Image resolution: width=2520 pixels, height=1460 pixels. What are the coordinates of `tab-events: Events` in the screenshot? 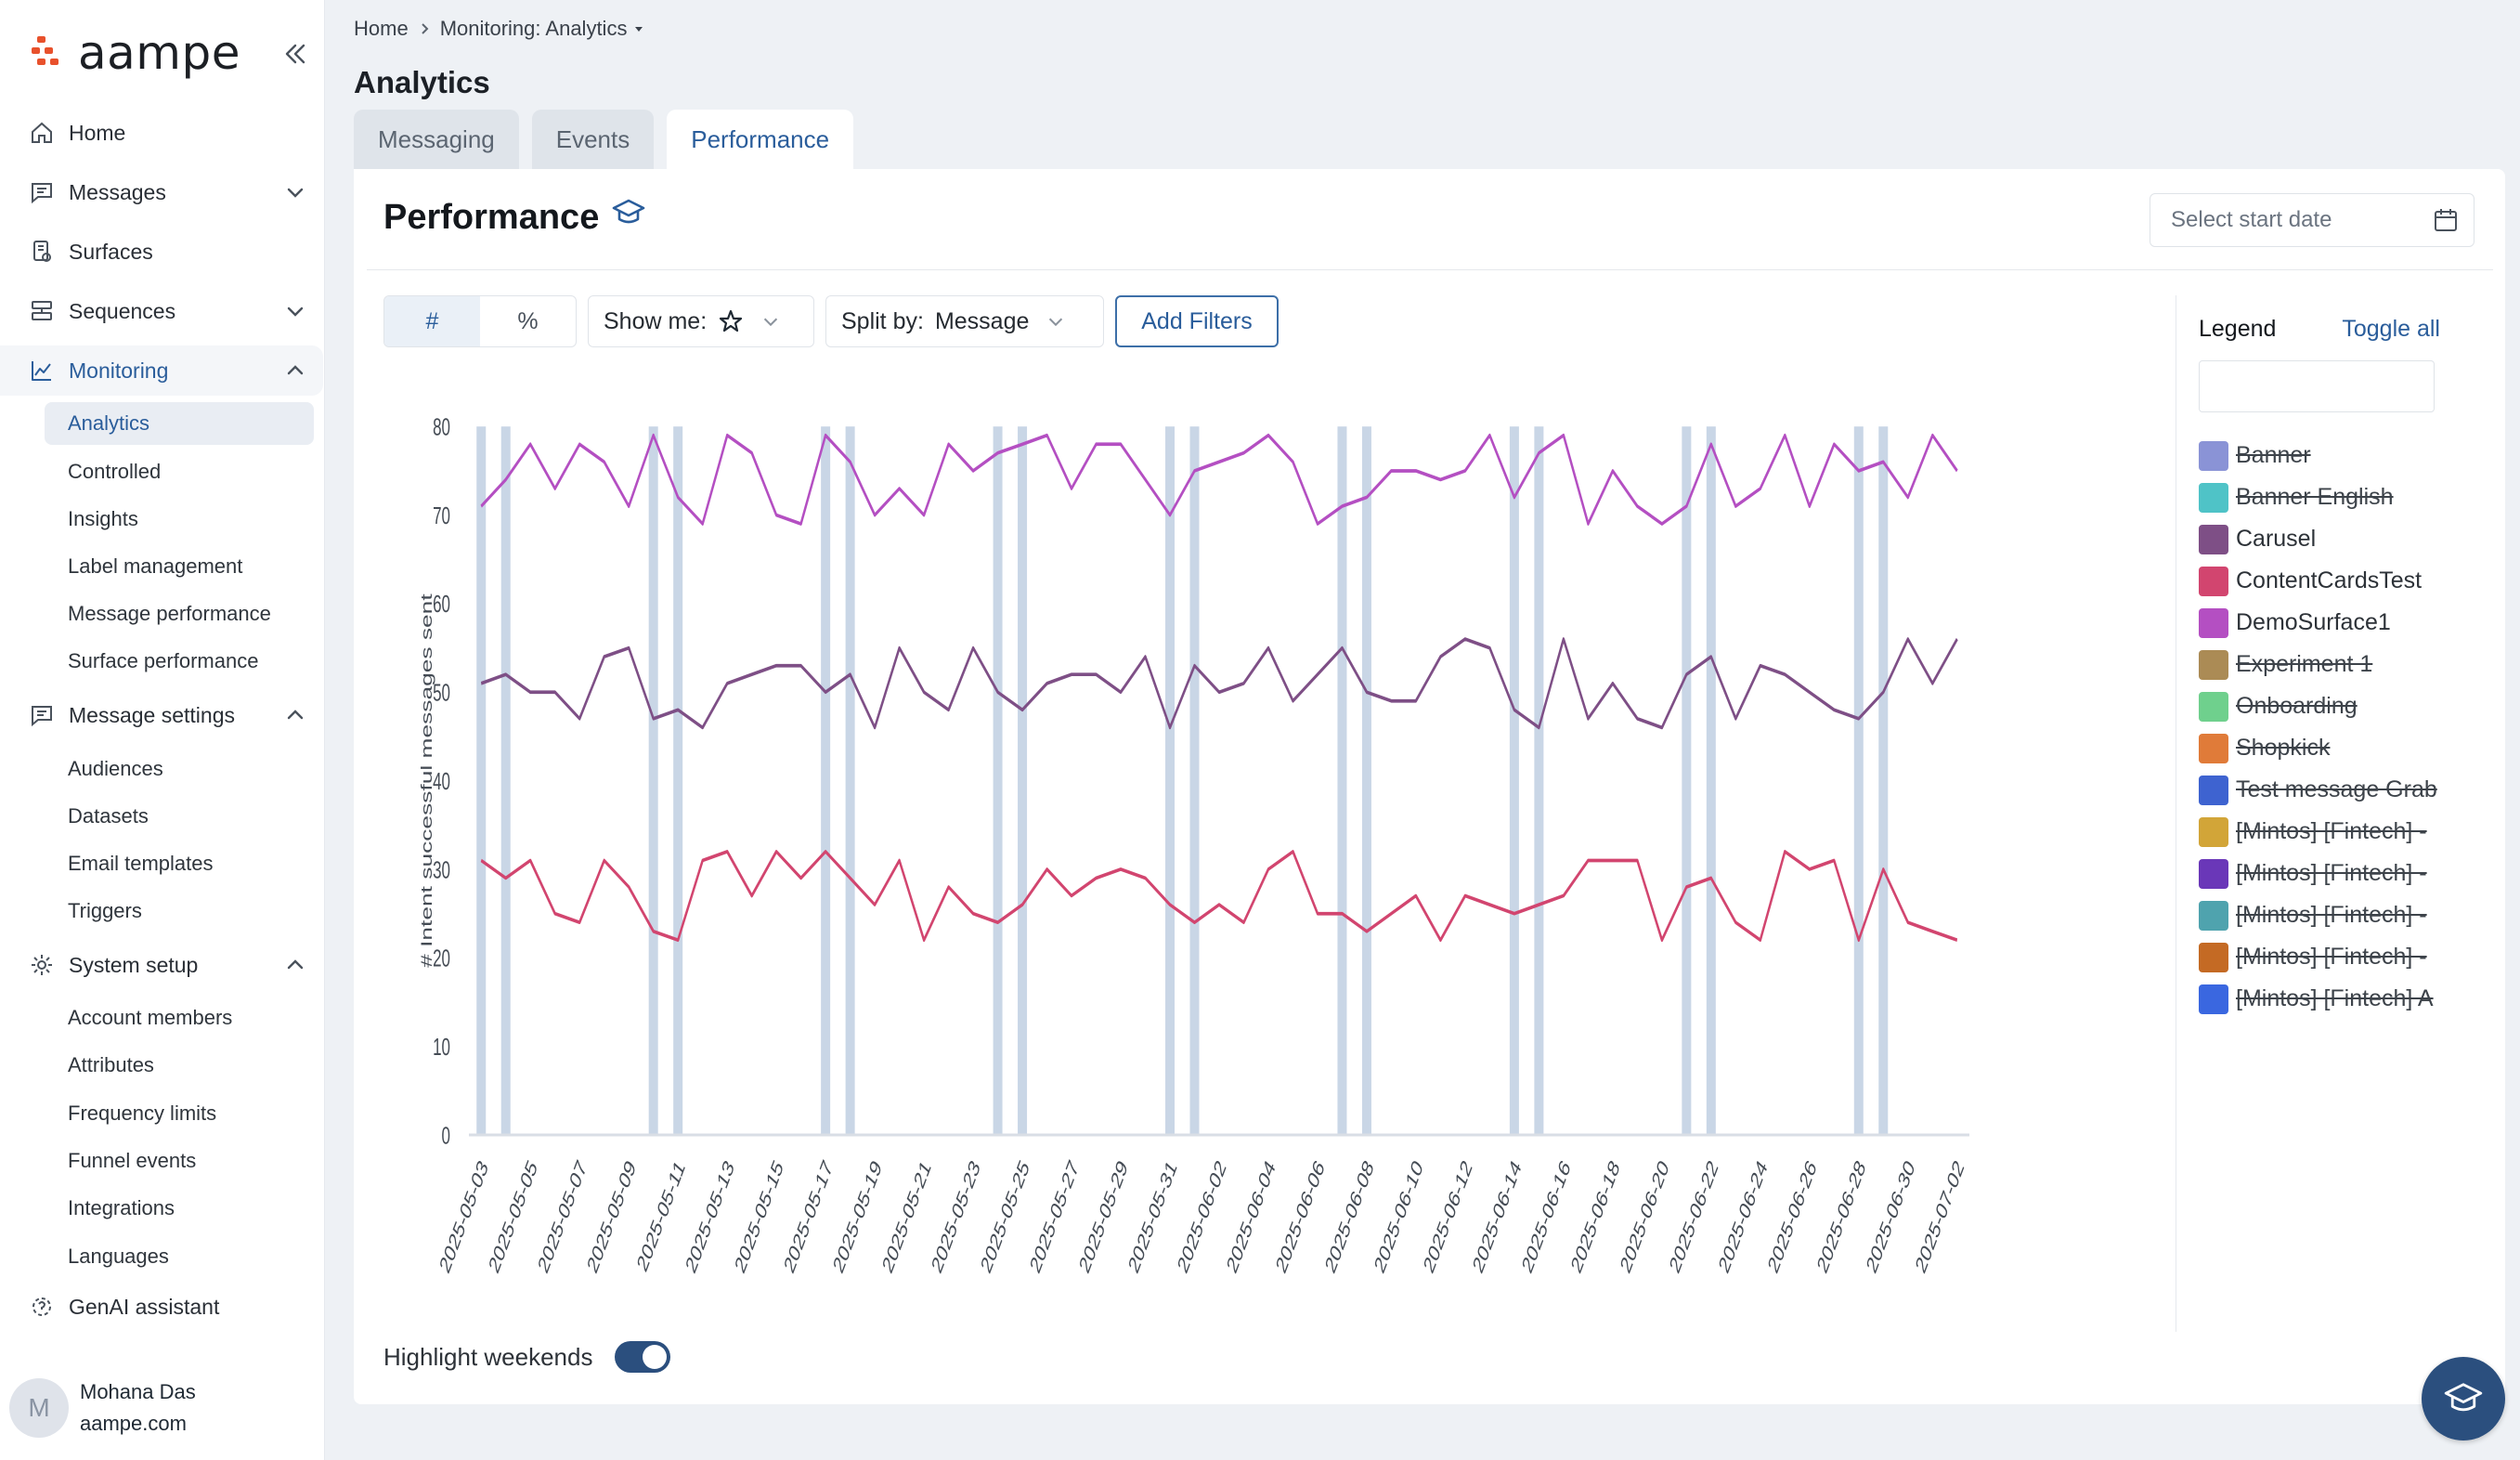 It's located at (593, 139).